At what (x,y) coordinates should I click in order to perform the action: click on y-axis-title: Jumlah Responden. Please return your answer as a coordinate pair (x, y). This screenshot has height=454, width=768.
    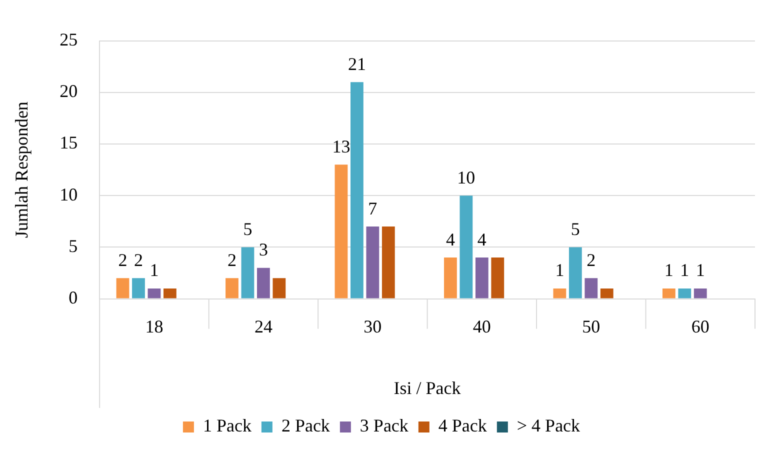
    Looking at the image, I should click on (22, 170).